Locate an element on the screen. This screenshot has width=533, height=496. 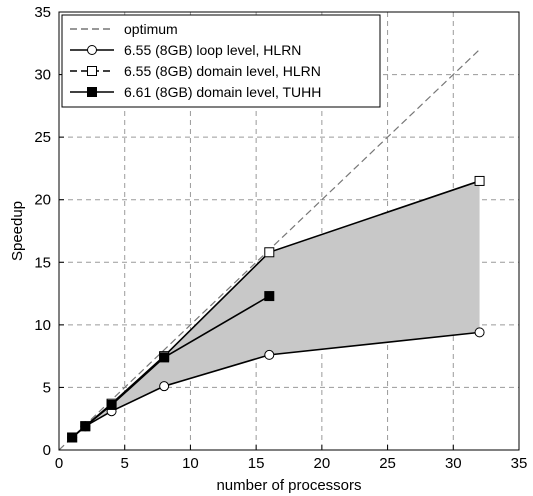
legend-box is located at coordinates (221, 61).